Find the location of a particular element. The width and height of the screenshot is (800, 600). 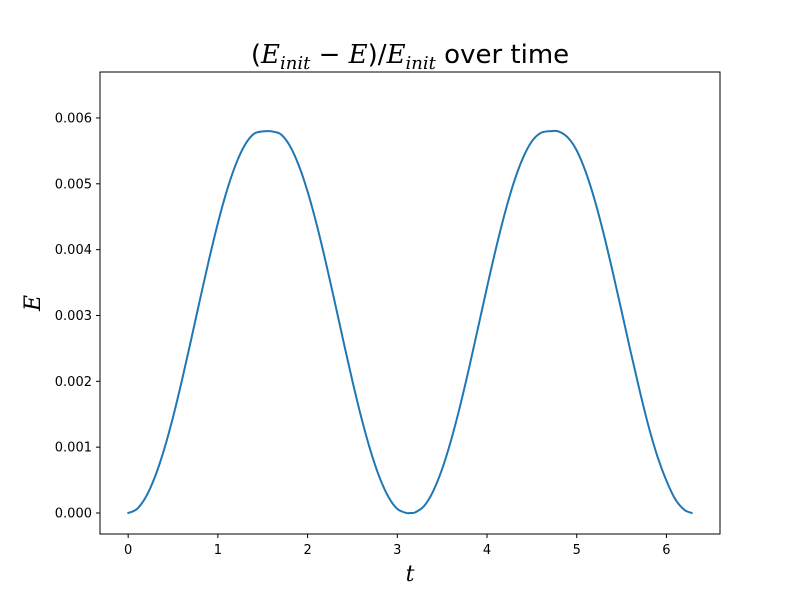

title-suffix: over time is located at coordinates (502, 55).